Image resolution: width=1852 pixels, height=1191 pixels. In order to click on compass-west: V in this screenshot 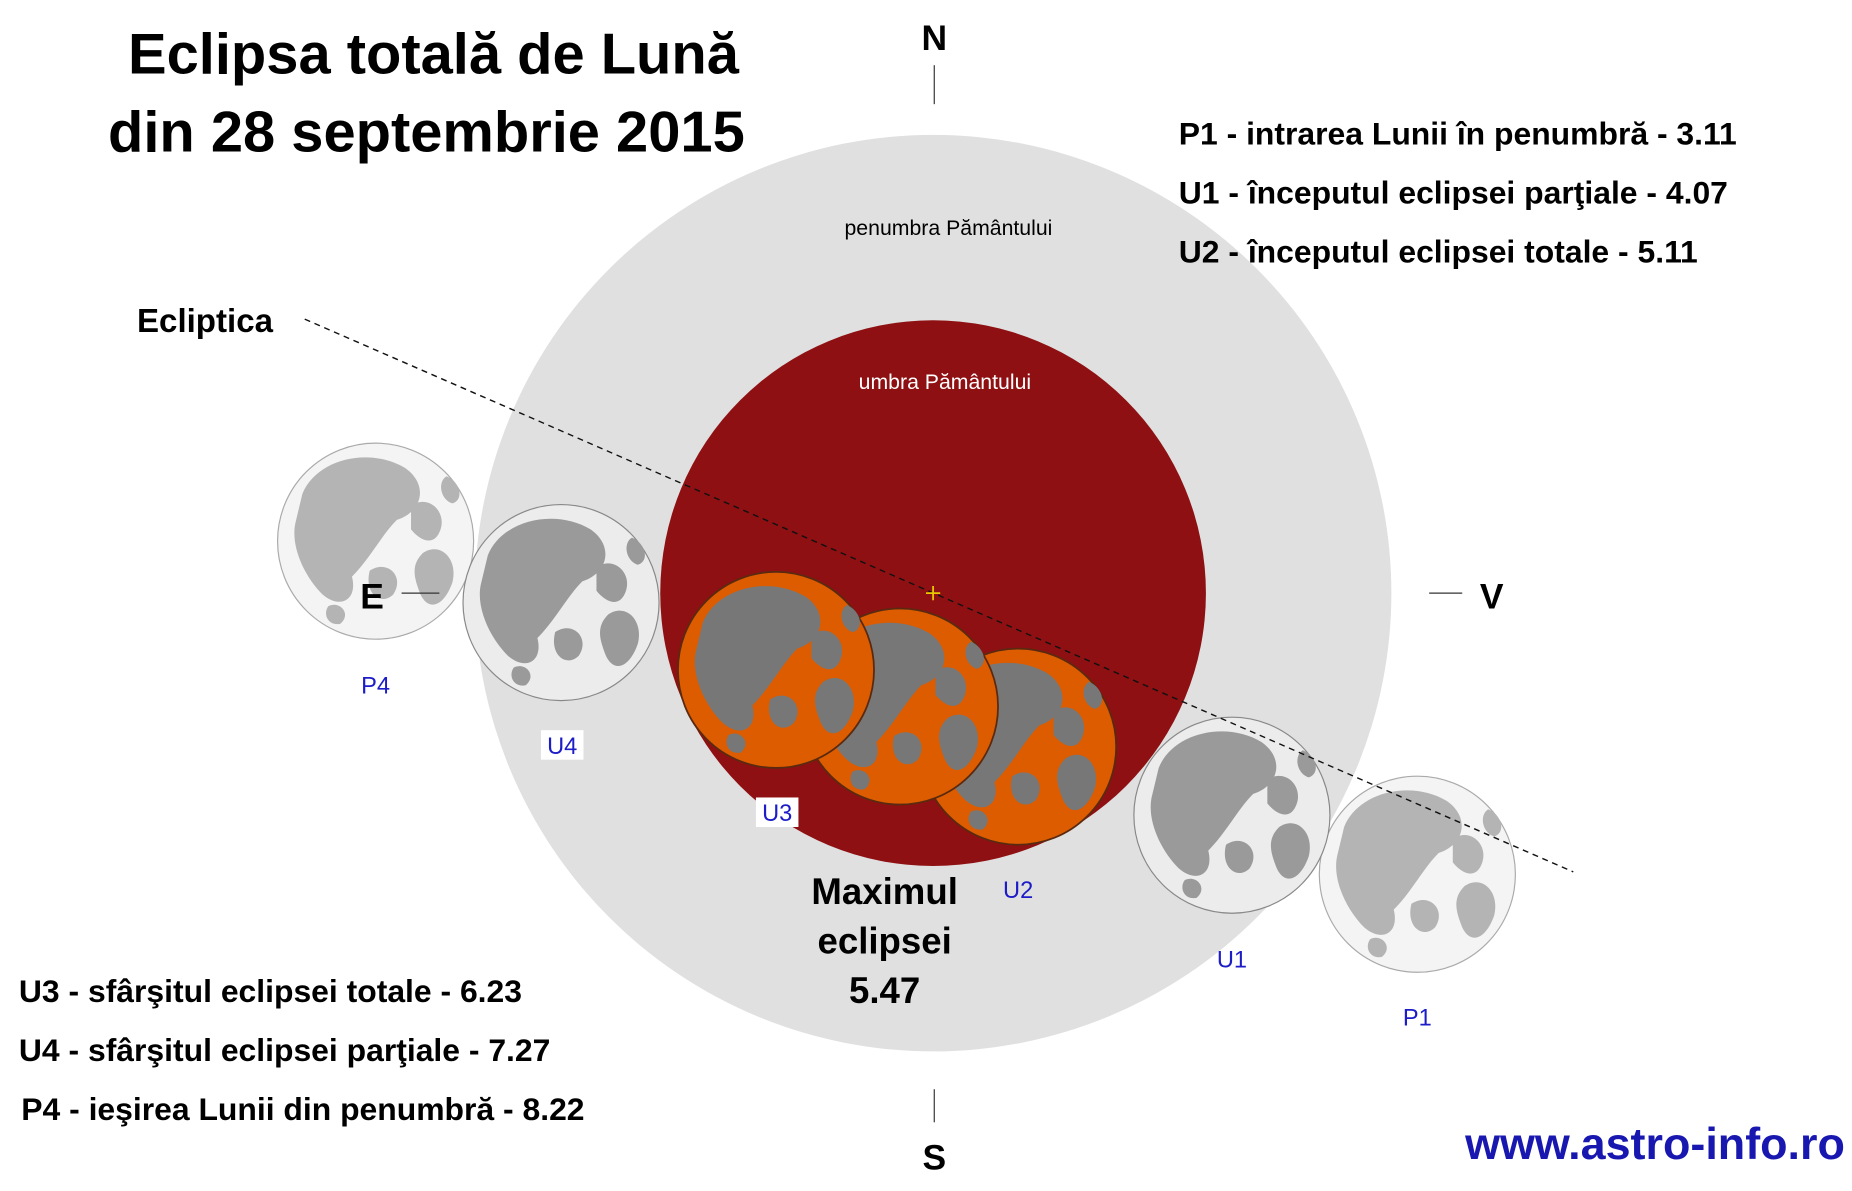, I will do `click(1492, 596)`.